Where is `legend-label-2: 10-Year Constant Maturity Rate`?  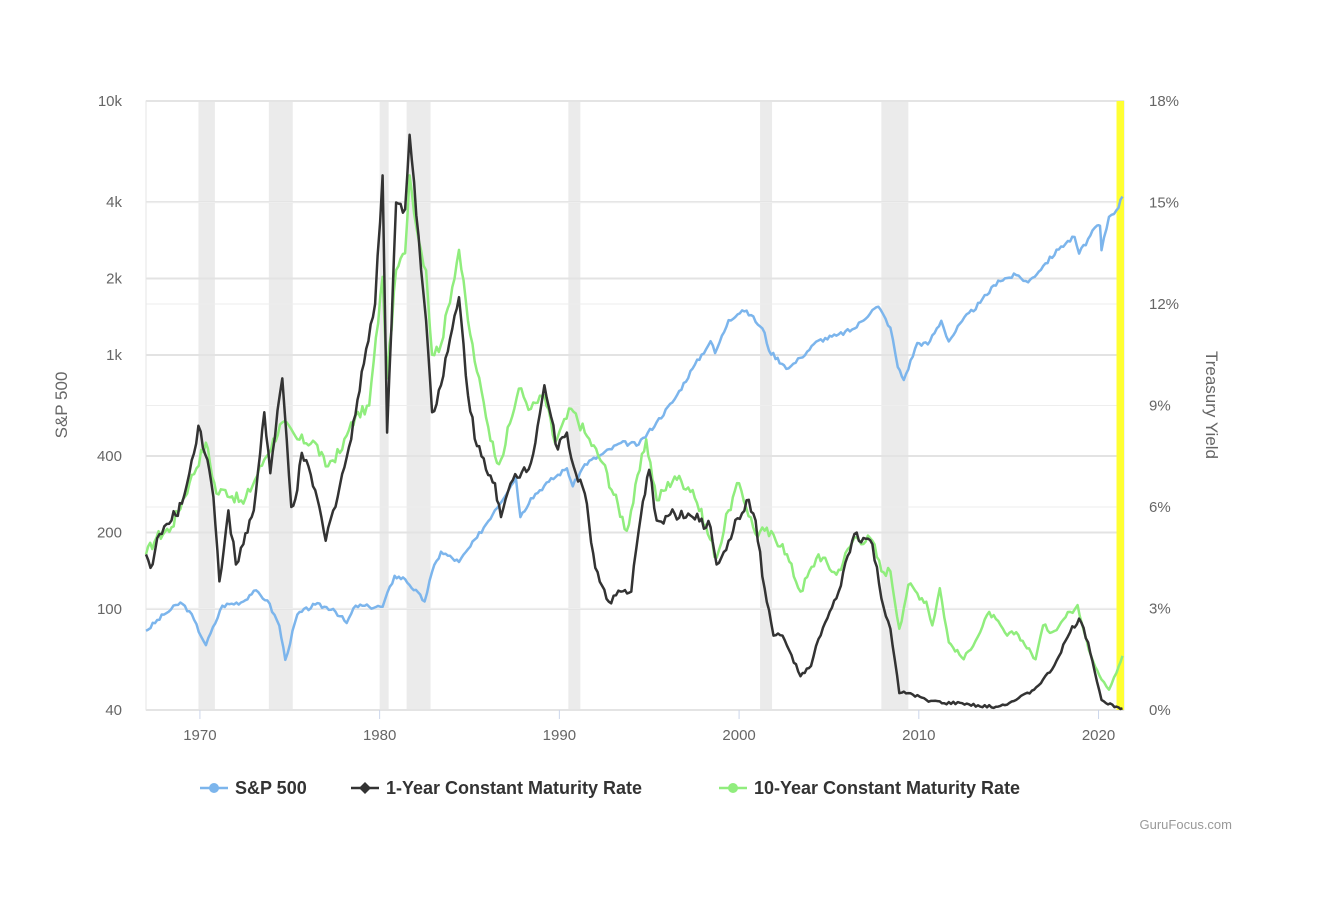 legend-label-2: 10-Year Constant Maturity Rate is located at coordinates (887, 788).